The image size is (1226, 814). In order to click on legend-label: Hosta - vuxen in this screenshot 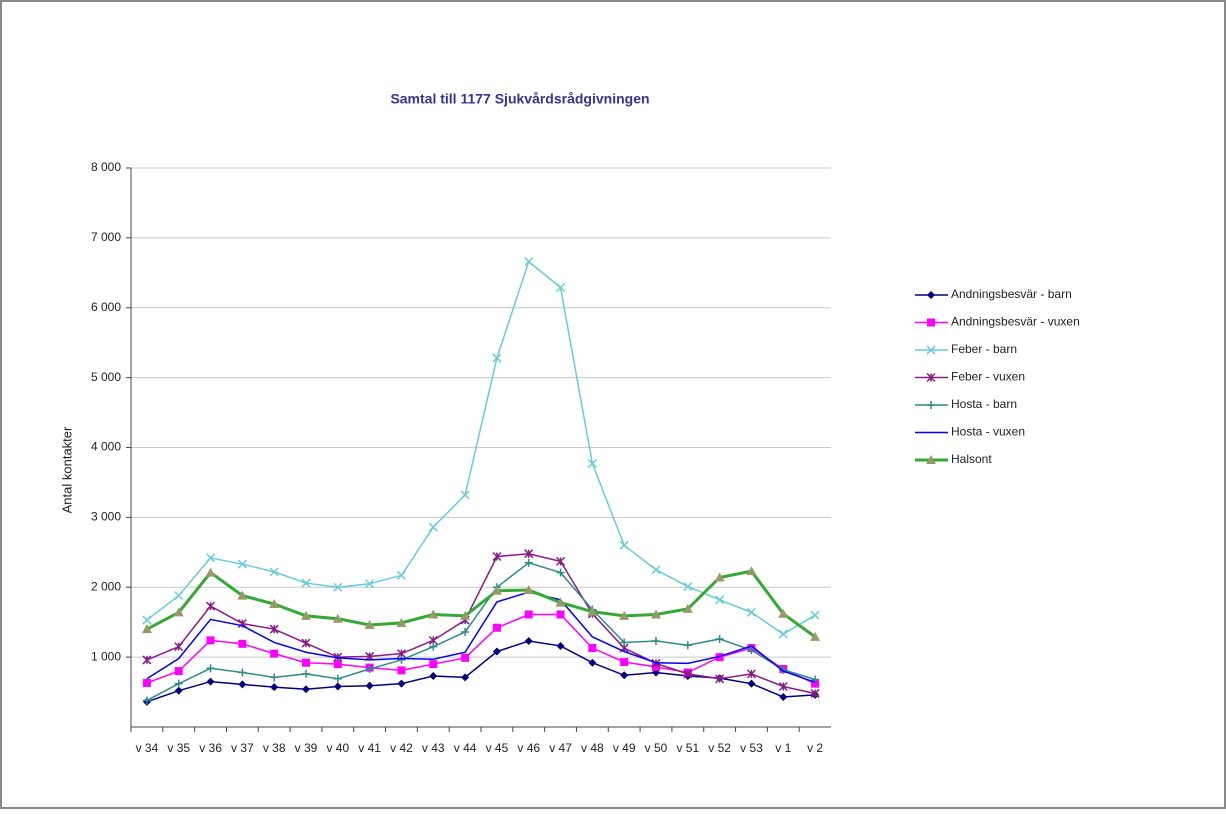, I will do `click(988, 432)`.